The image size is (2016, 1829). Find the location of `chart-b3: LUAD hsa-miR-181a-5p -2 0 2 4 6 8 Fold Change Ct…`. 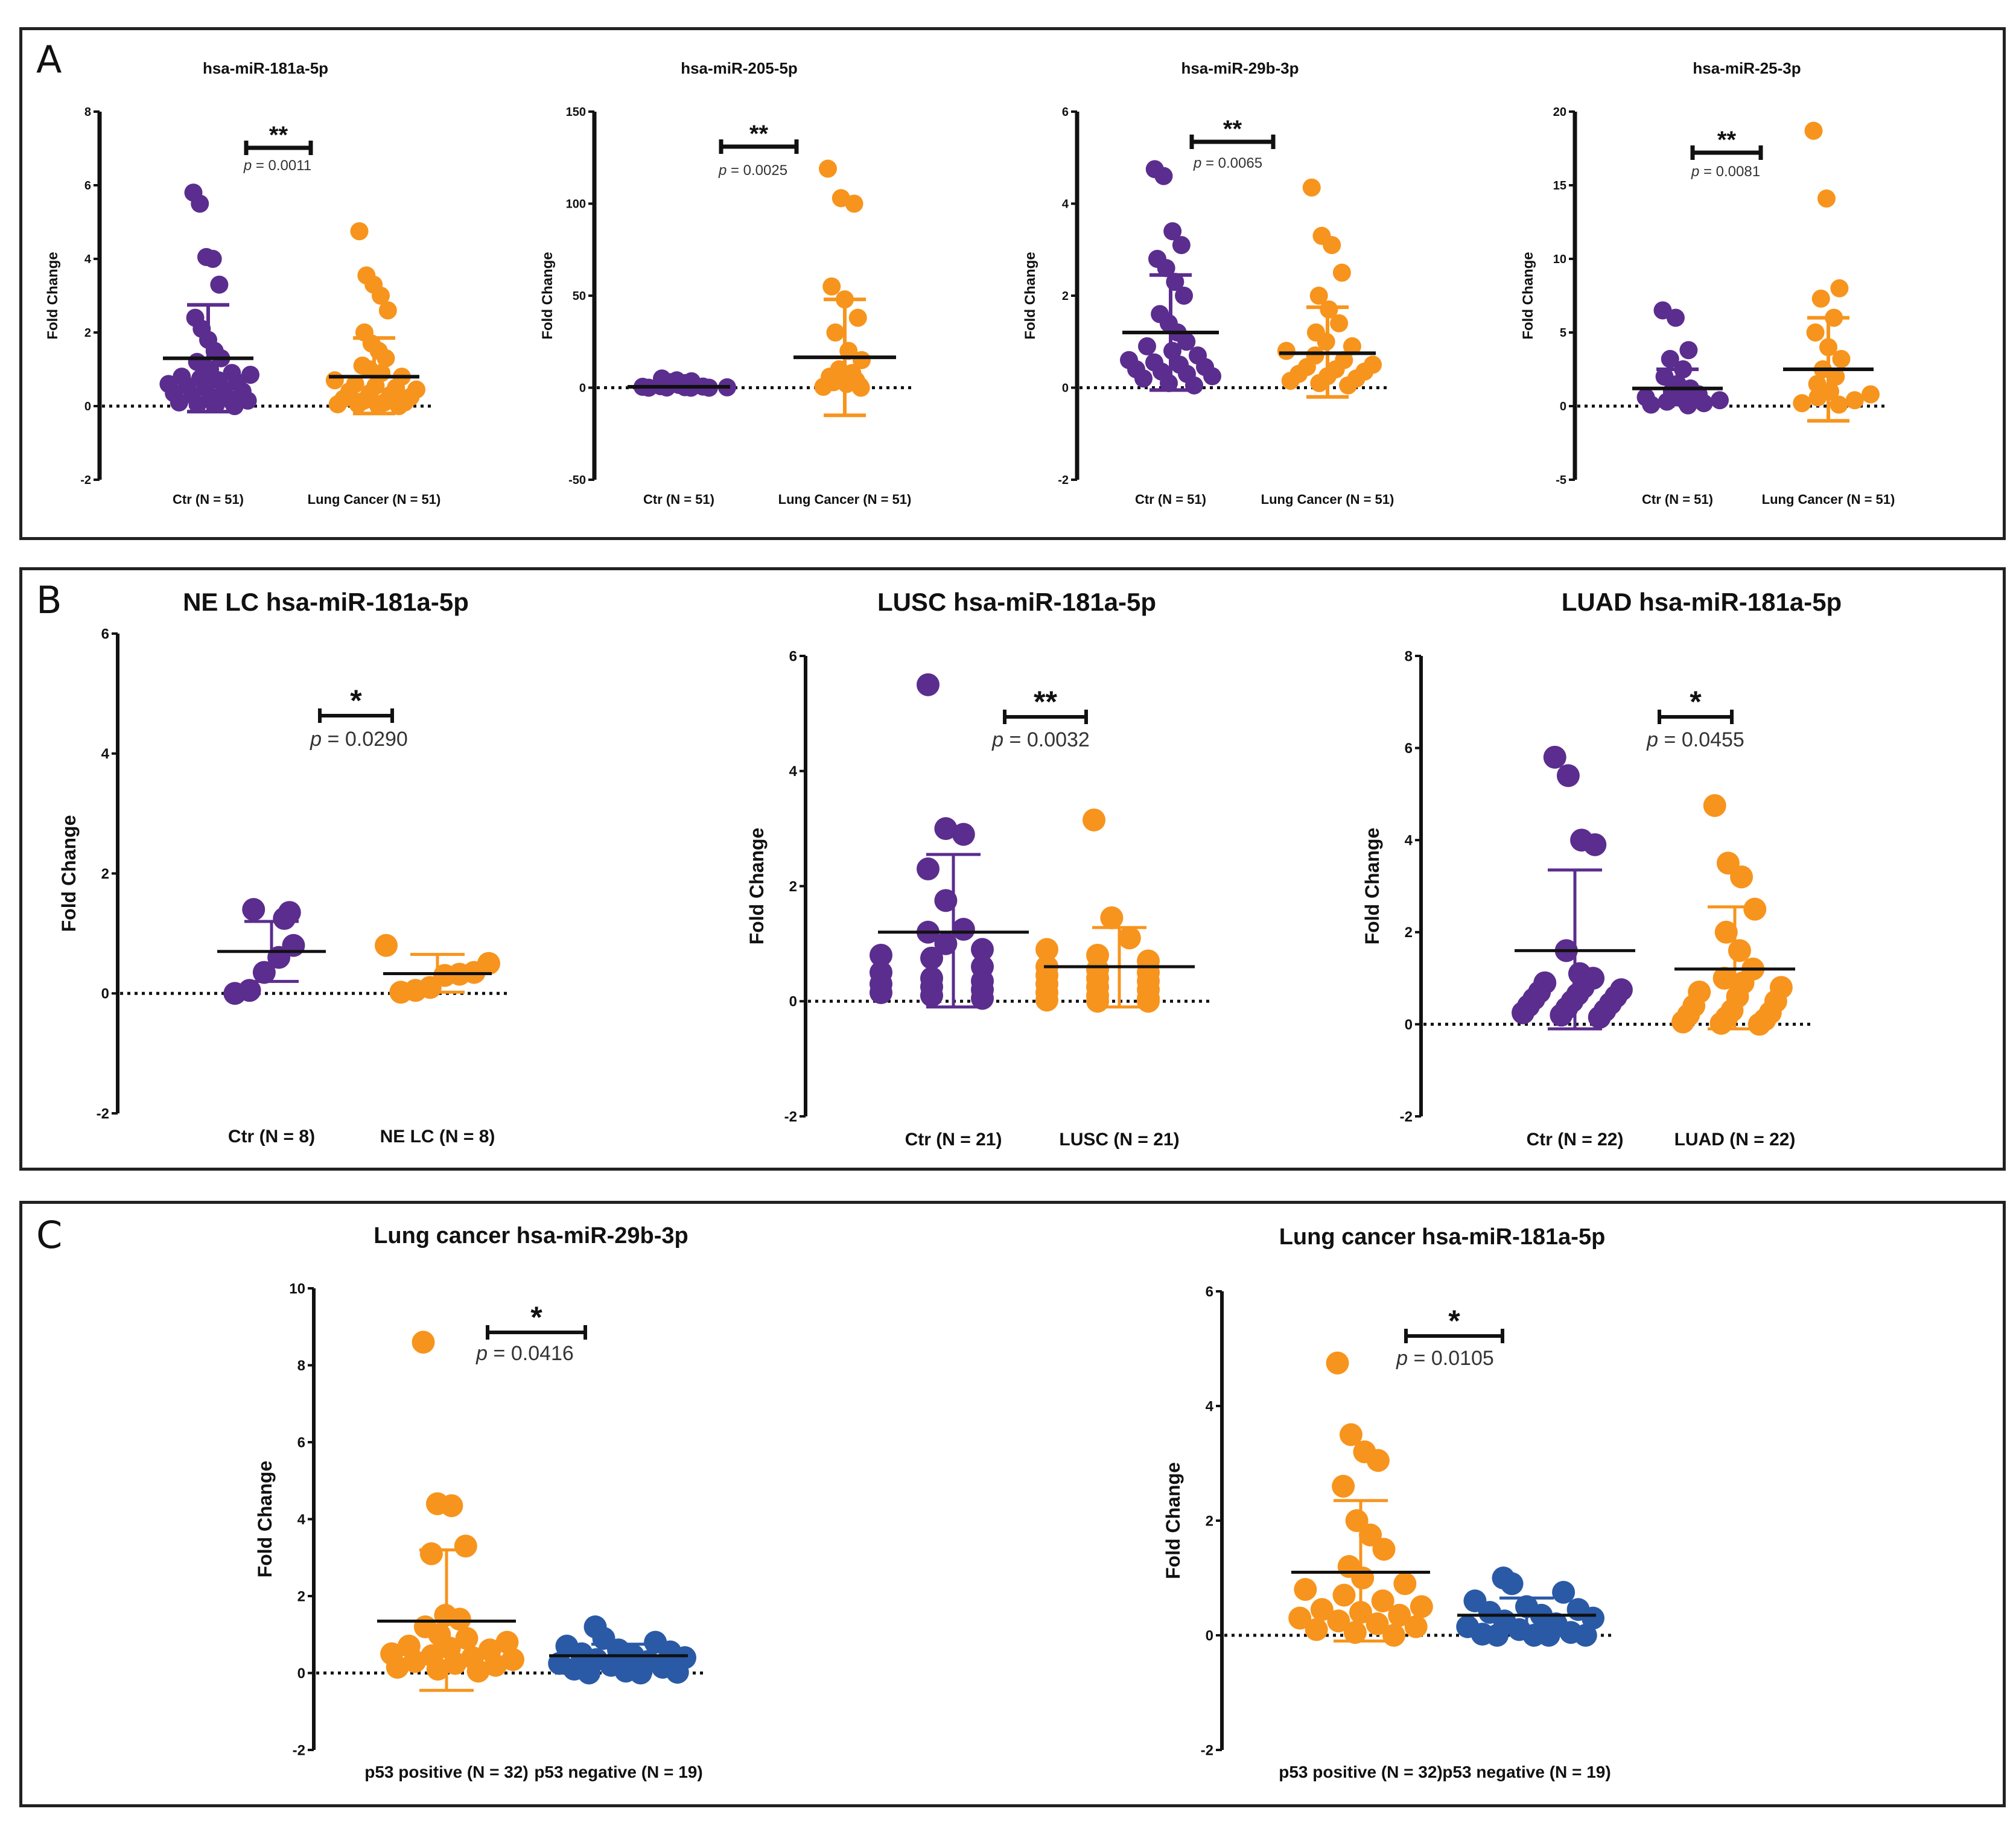

chart-b3: LUAD hsa-miR-181a-5p -2 0 2 4 6 8 Fold Change Ct… is located at coordinates (1601, 869).